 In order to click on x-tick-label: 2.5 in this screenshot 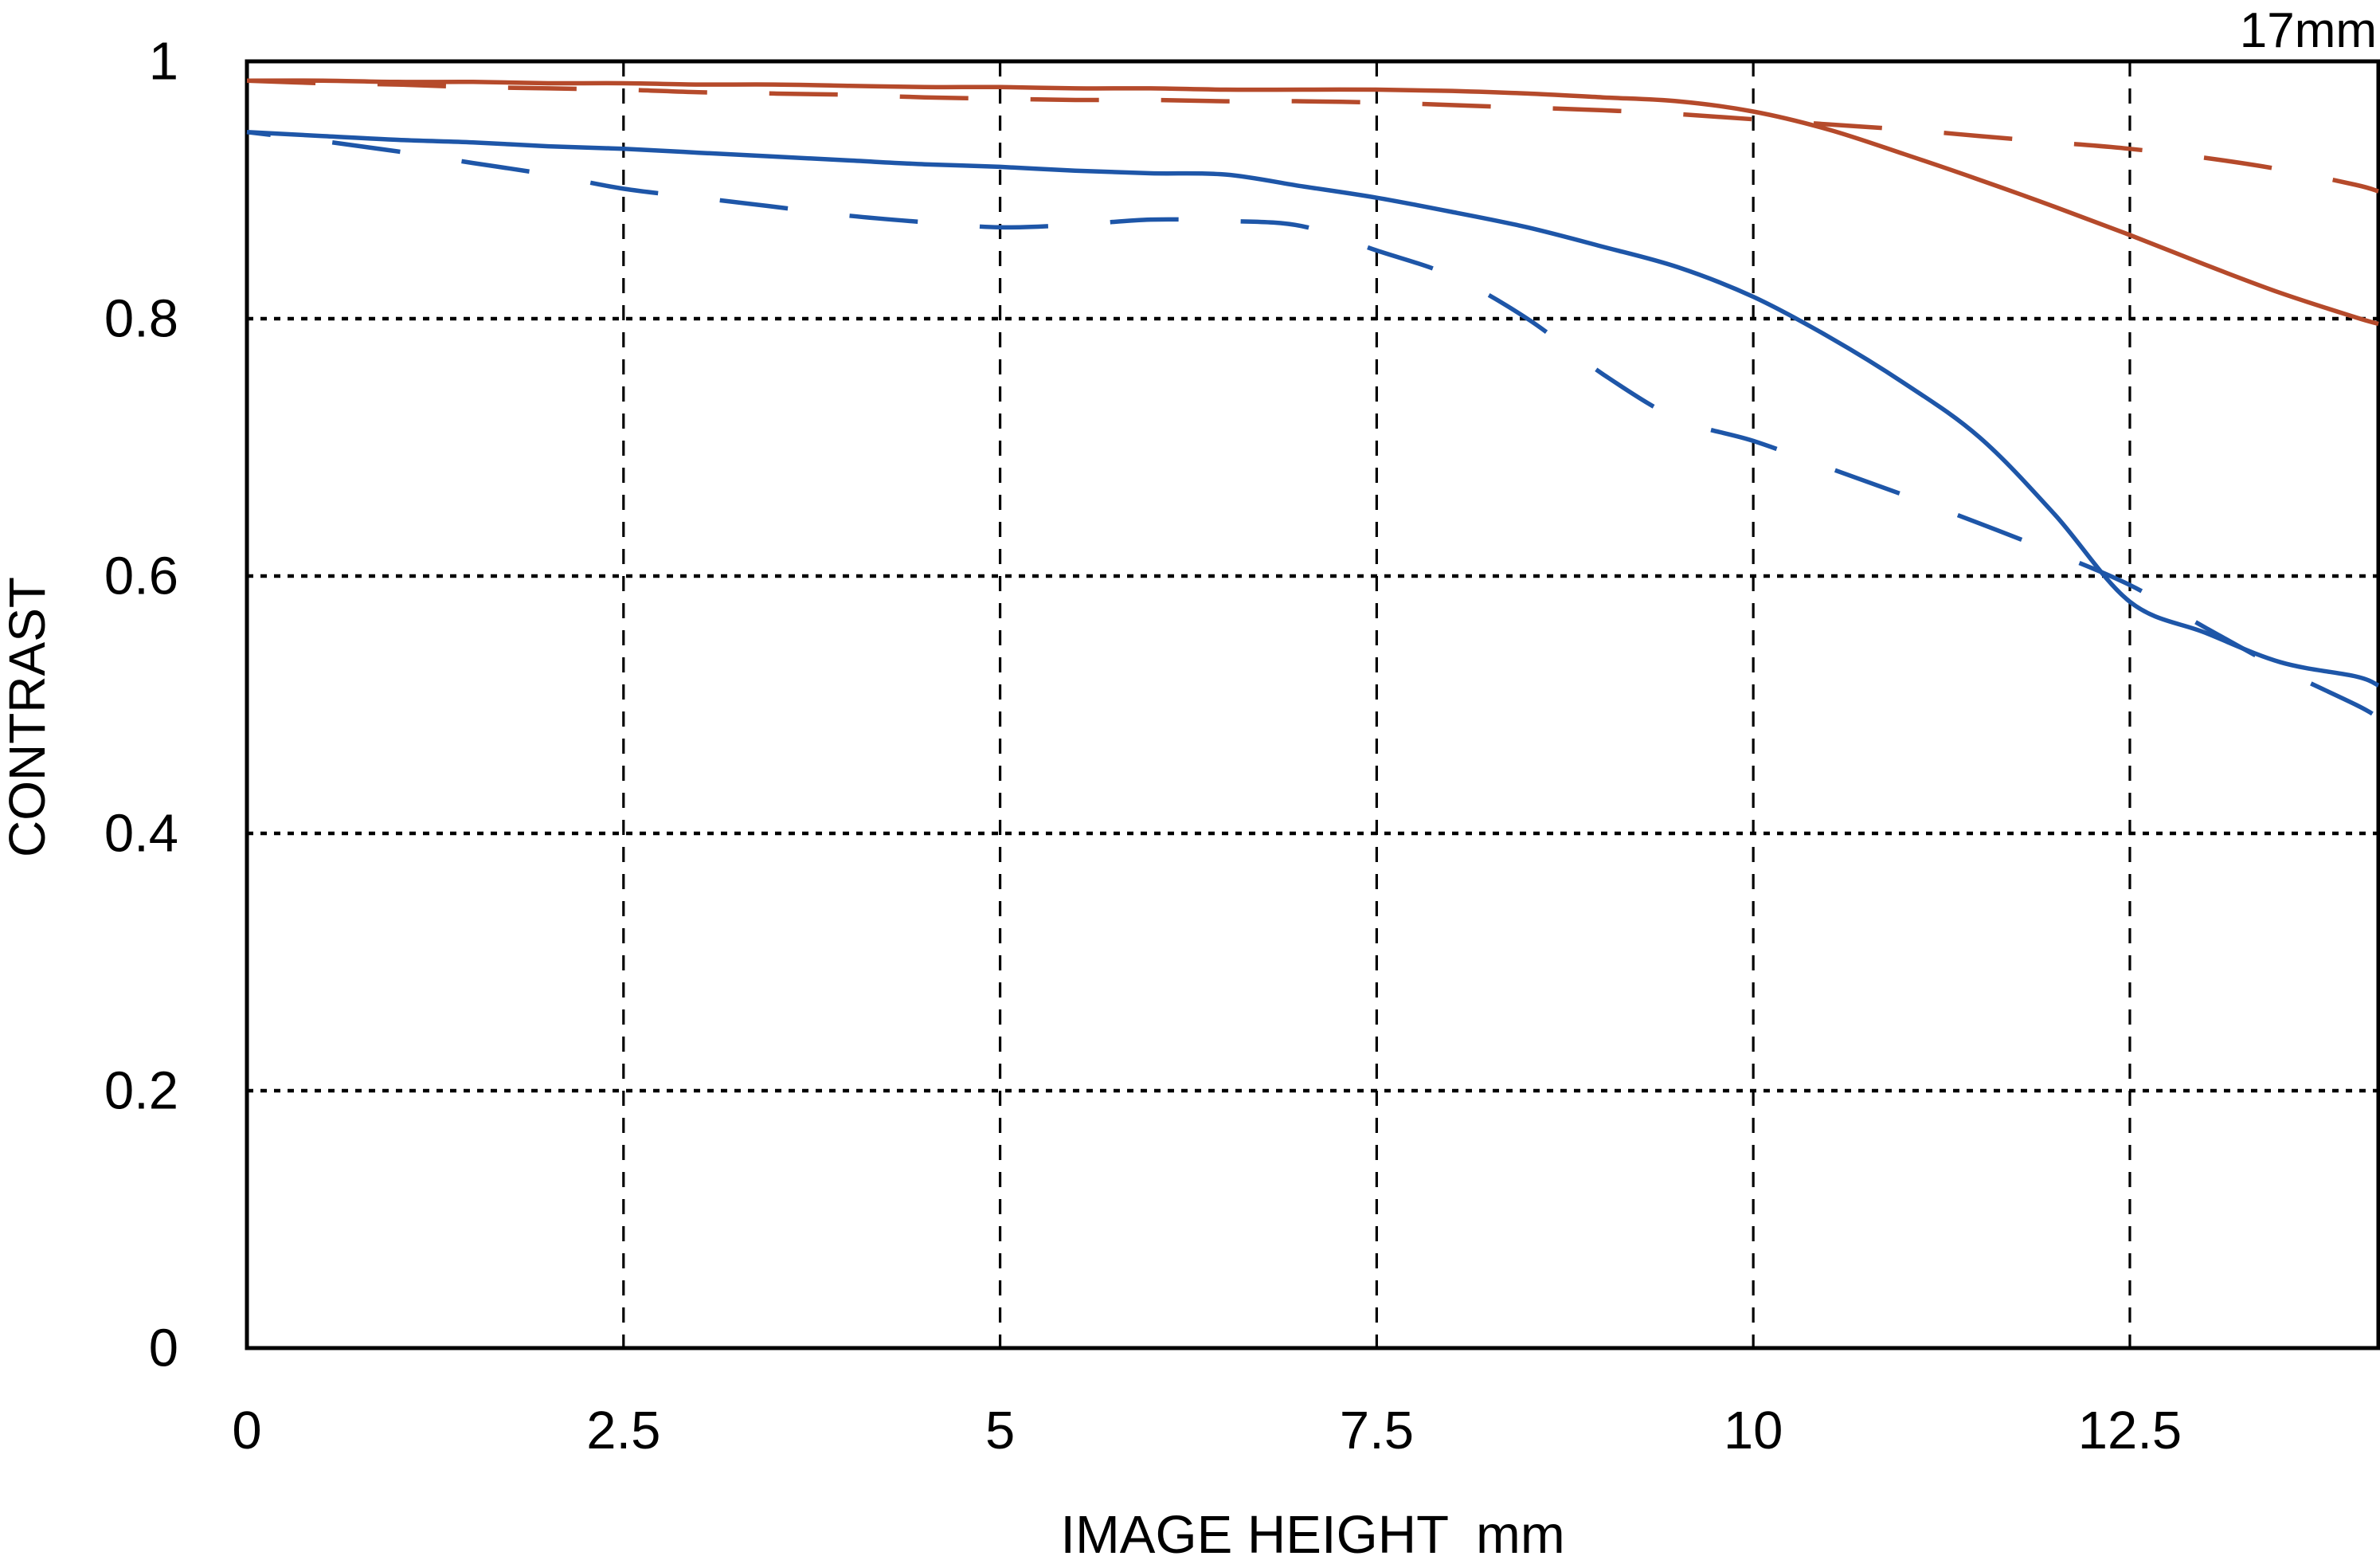, I will do `click(623, 1431)`.